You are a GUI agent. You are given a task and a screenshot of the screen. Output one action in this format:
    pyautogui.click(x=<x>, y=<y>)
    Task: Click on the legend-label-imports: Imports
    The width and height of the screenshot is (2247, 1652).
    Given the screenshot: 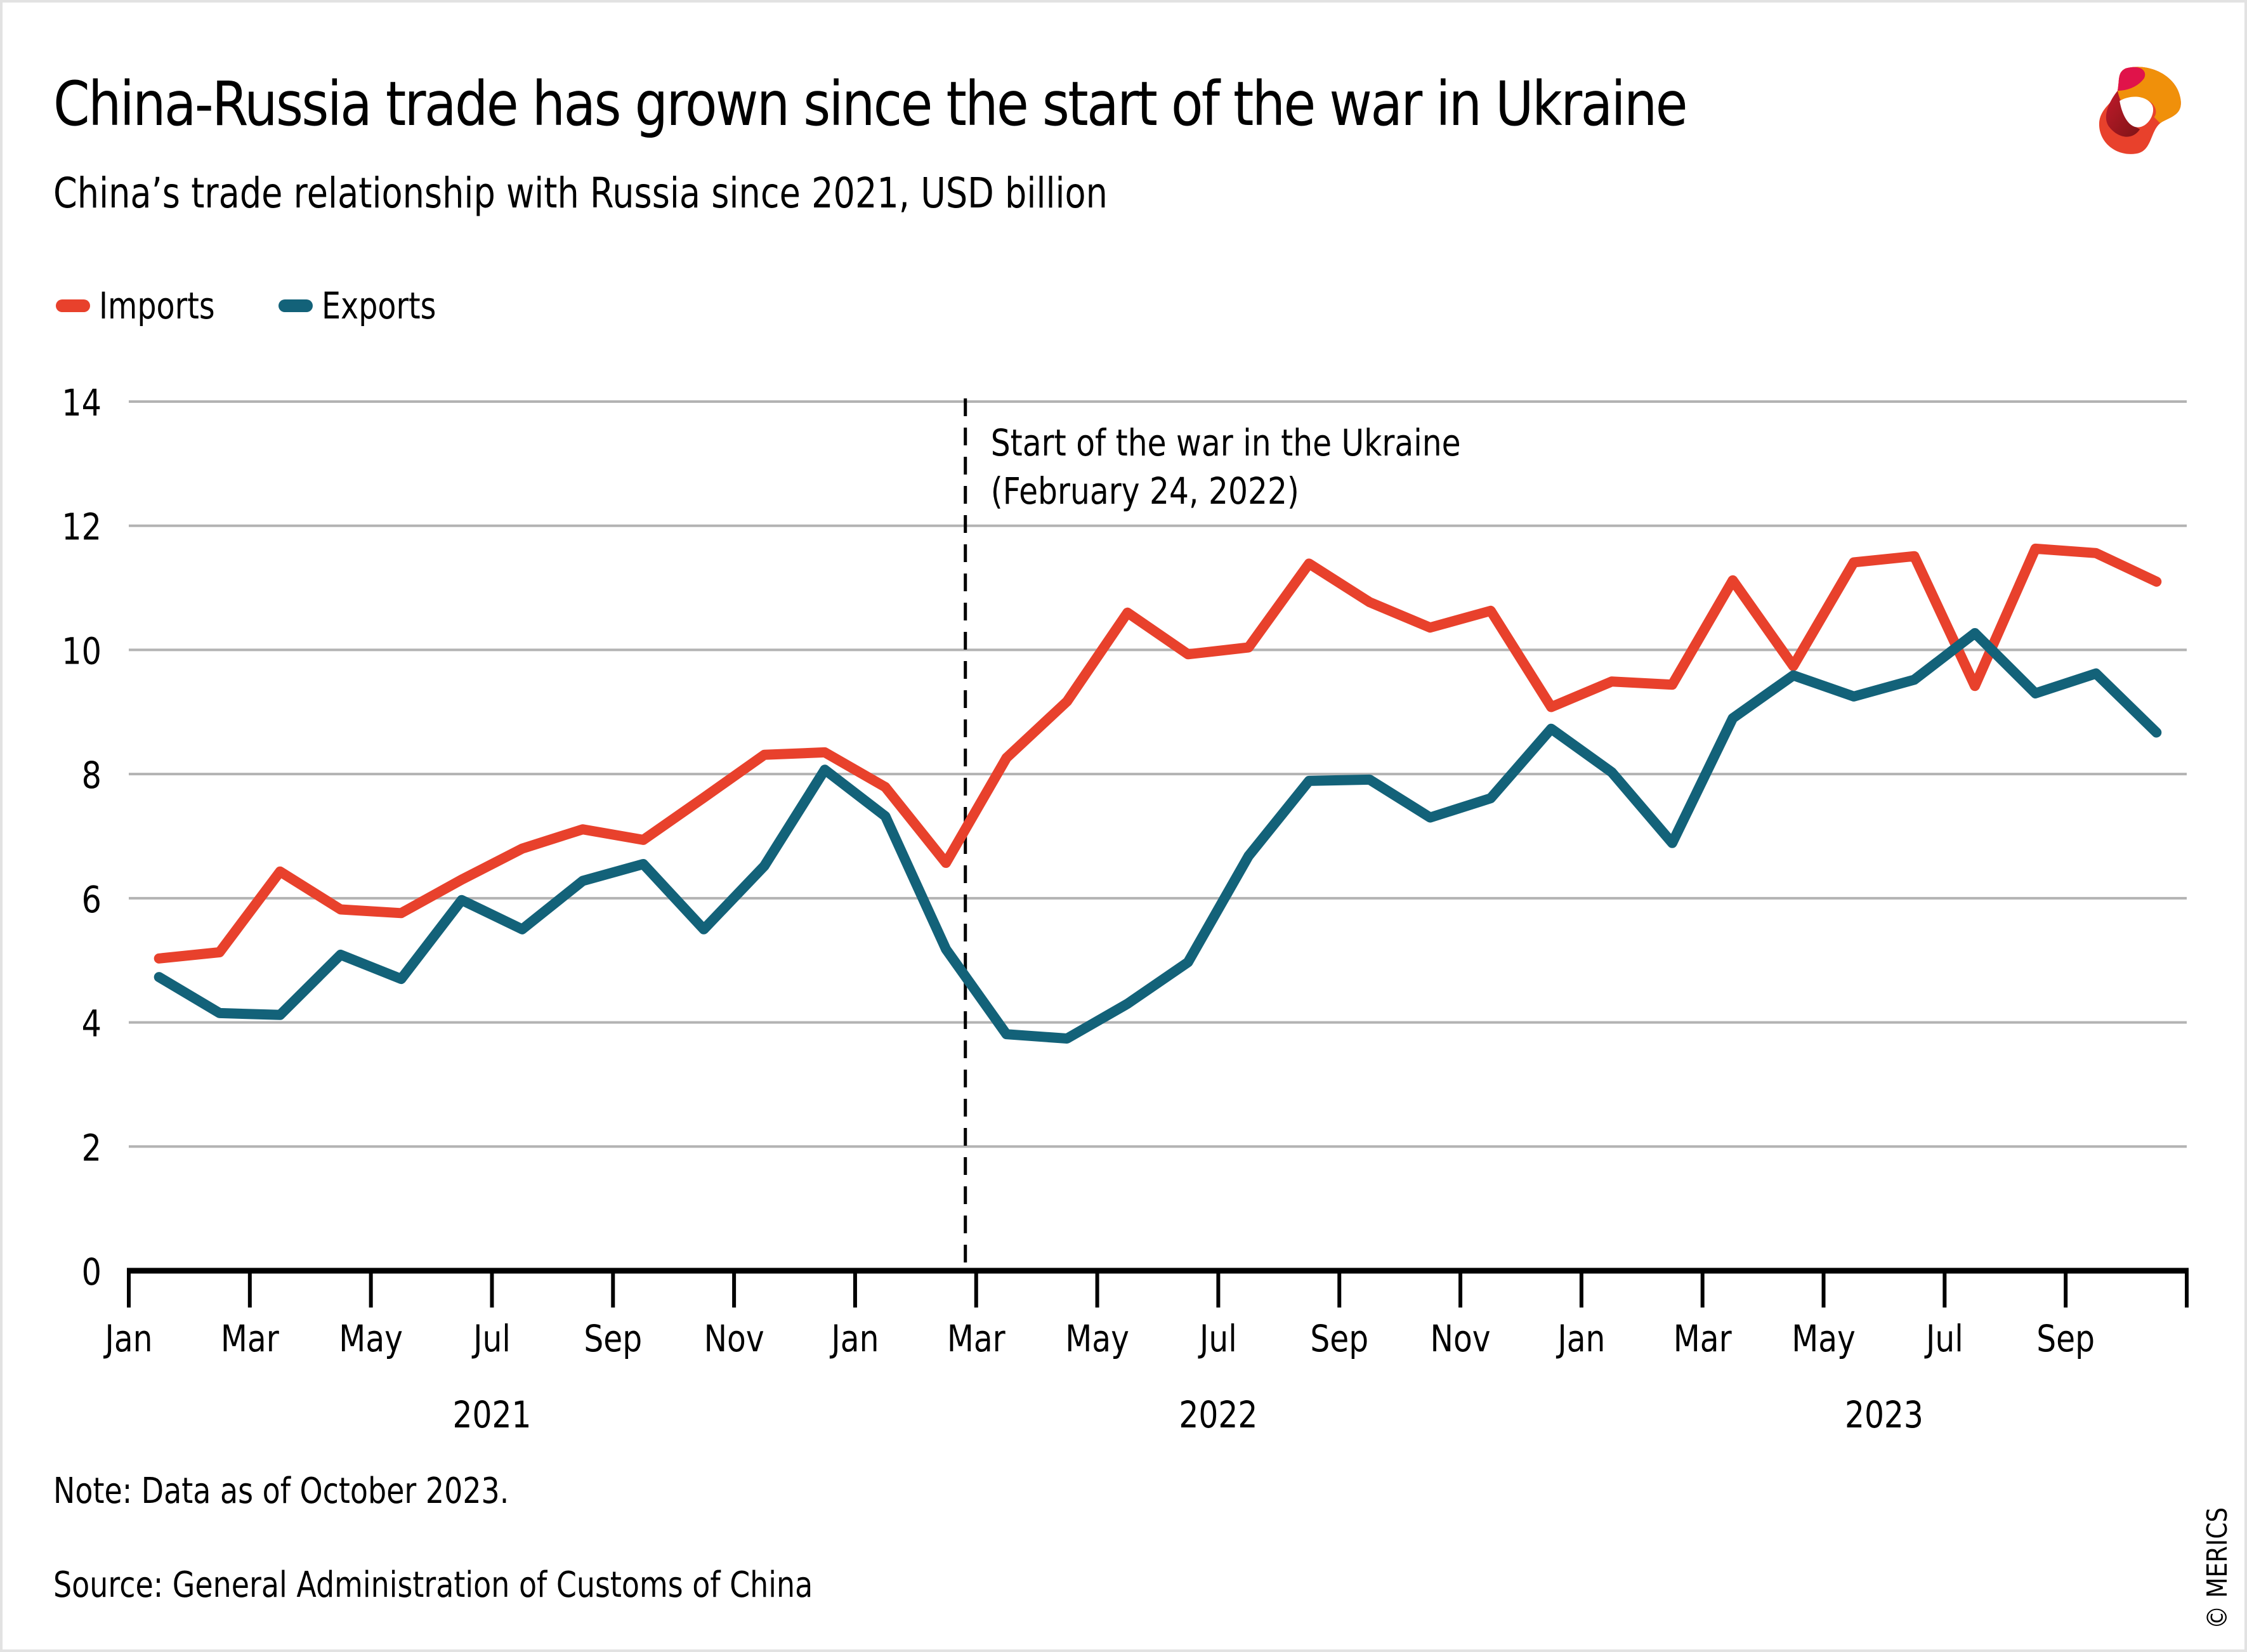 What is the action you would take?
    pyautogui.click(x=157, y=305)
    